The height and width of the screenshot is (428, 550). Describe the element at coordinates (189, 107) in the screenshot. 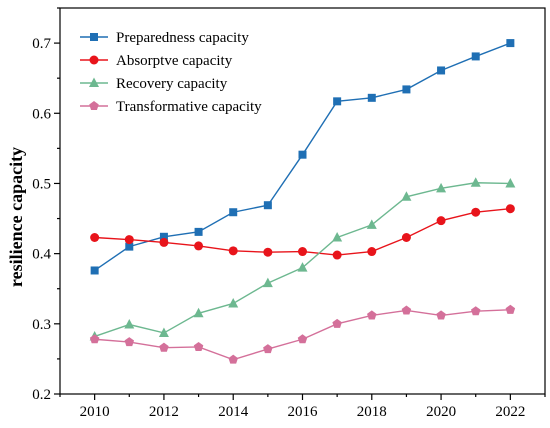

I see `legend-label: Transformative capacity` at that location.